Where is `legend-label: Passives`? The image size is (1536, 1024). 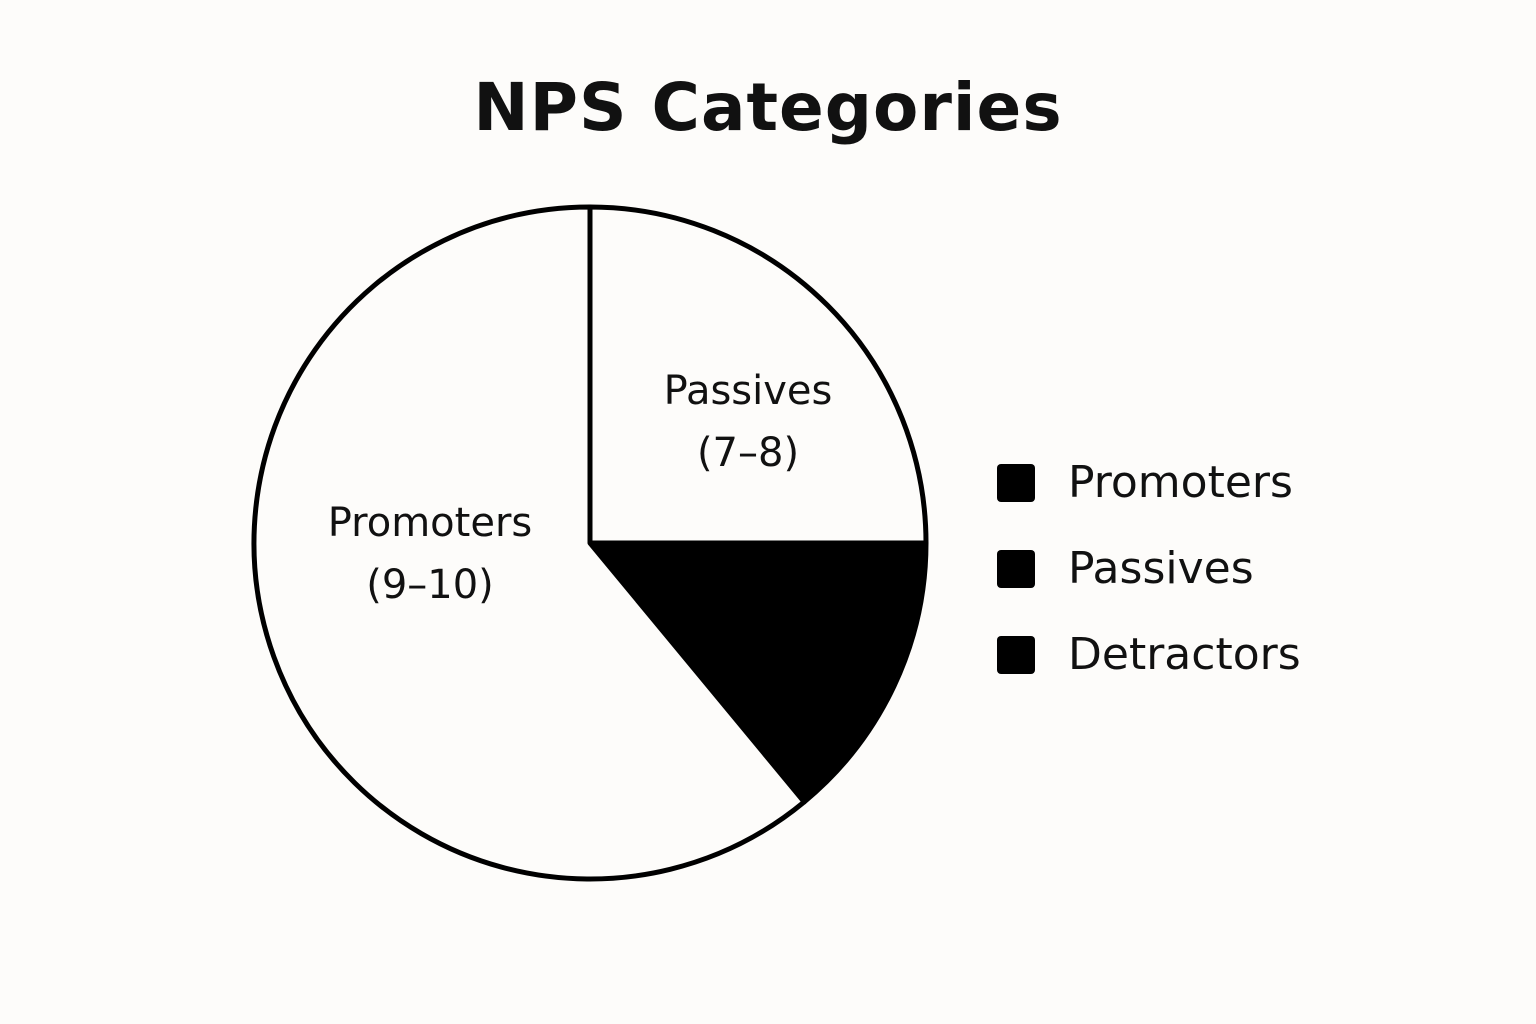 legend-label: Passives is located at coordinates (1161, 568).